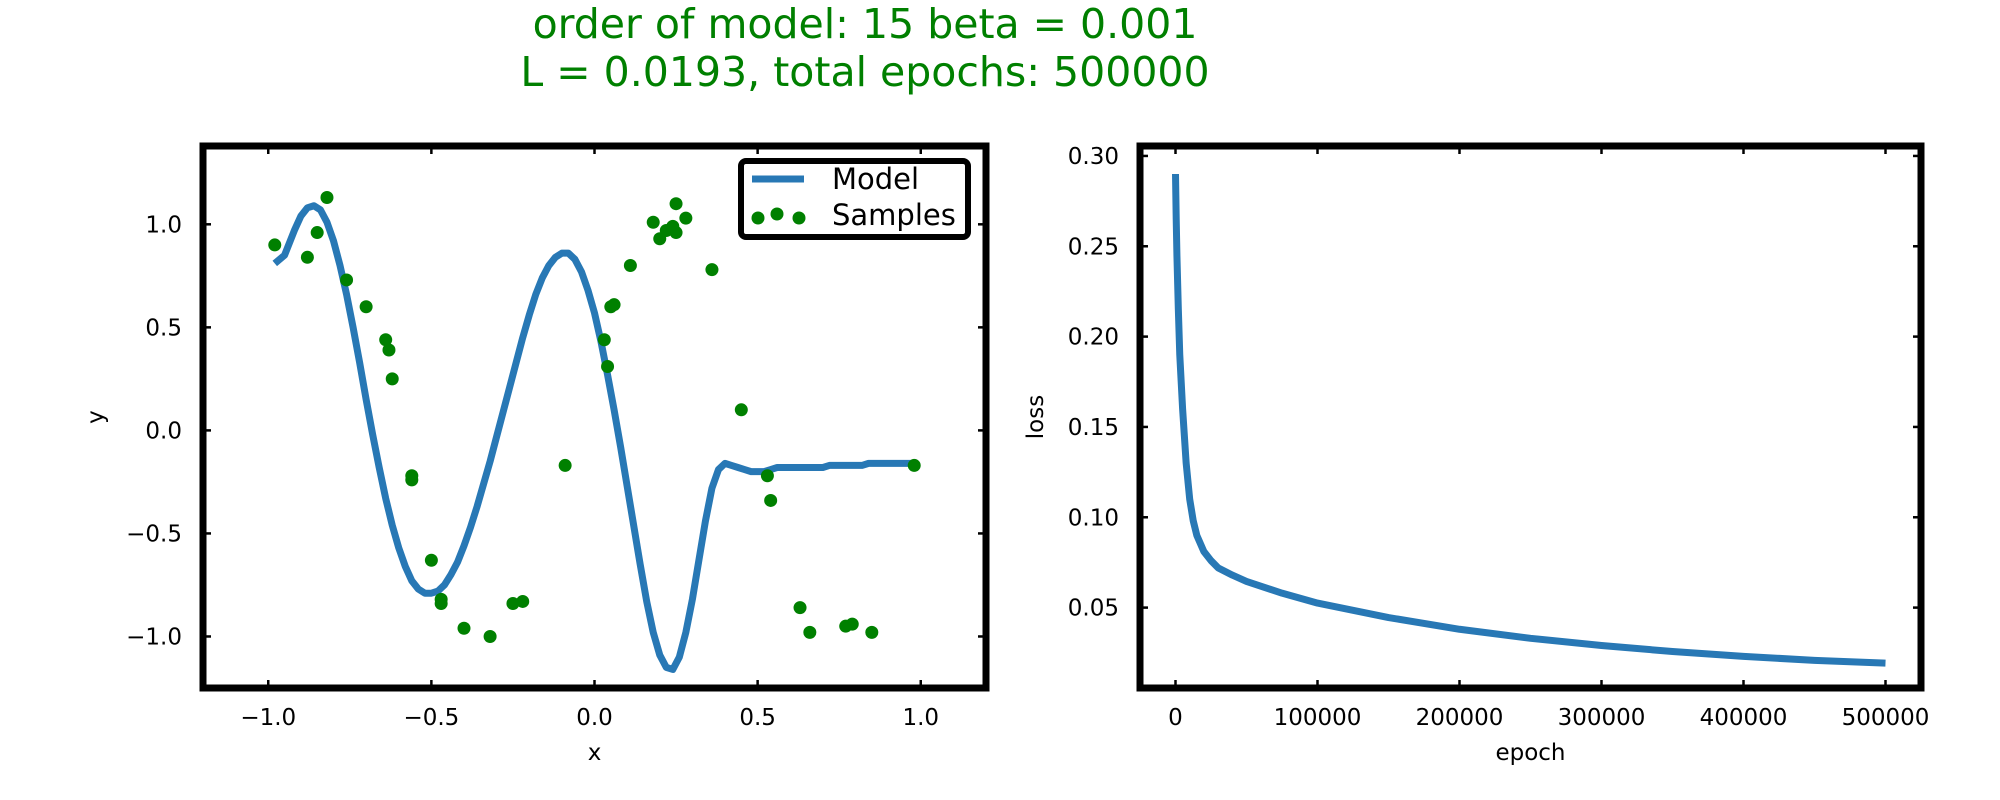 The image size is (2000, 800). Describe the element at coordinates (757, 718) in the screenshot. I see `fit-xtick-label: 0.5` at that location.